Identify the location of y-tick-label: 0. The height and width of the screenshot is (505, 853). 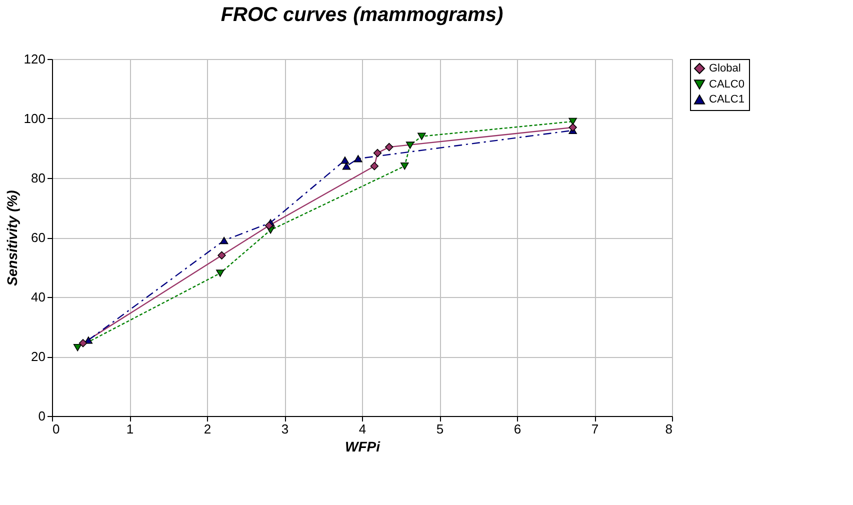
(42, 416).